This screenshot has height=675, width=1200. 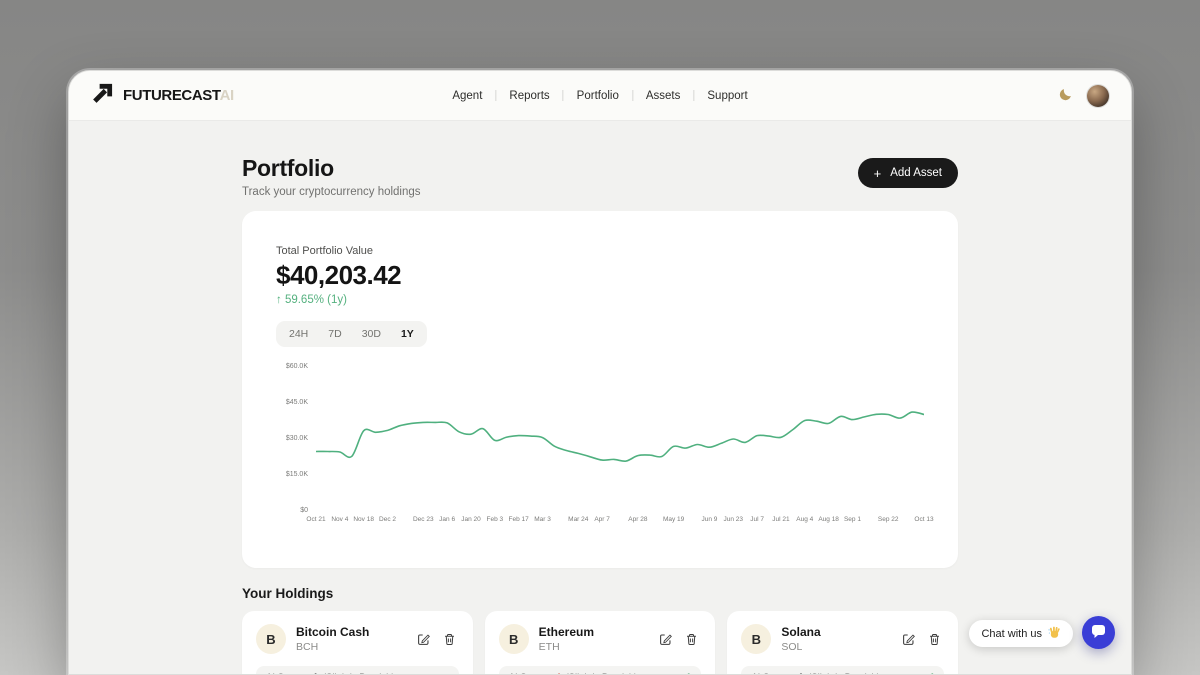 I want to click on holdings-row: B Bitcoin Cash BCH, so click(x=600, y=642).